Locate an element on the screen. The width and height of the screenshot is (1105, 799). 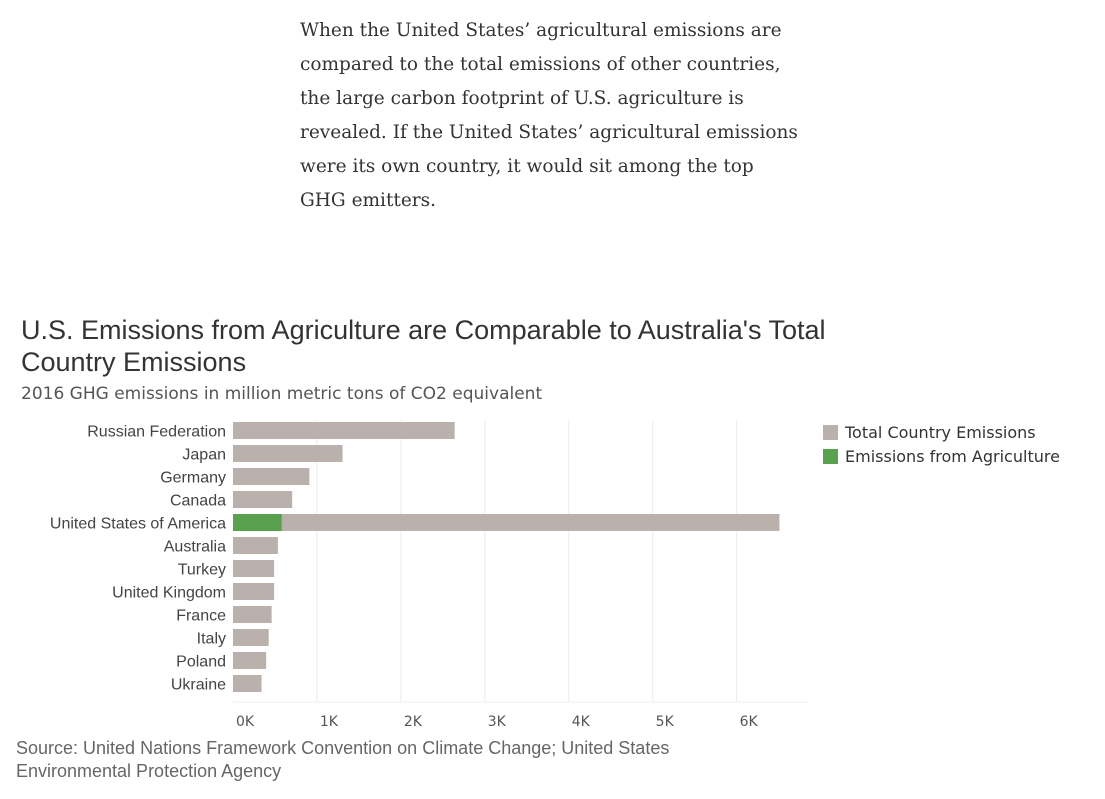
legend-item-agriculture: Emissions from Agriculture is located at coordinates (941, 456).